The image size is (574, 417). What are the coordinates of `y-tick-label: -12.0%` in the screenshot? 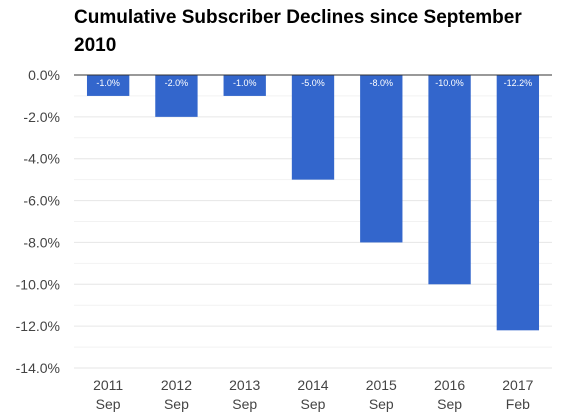 It's located at (38, 326).